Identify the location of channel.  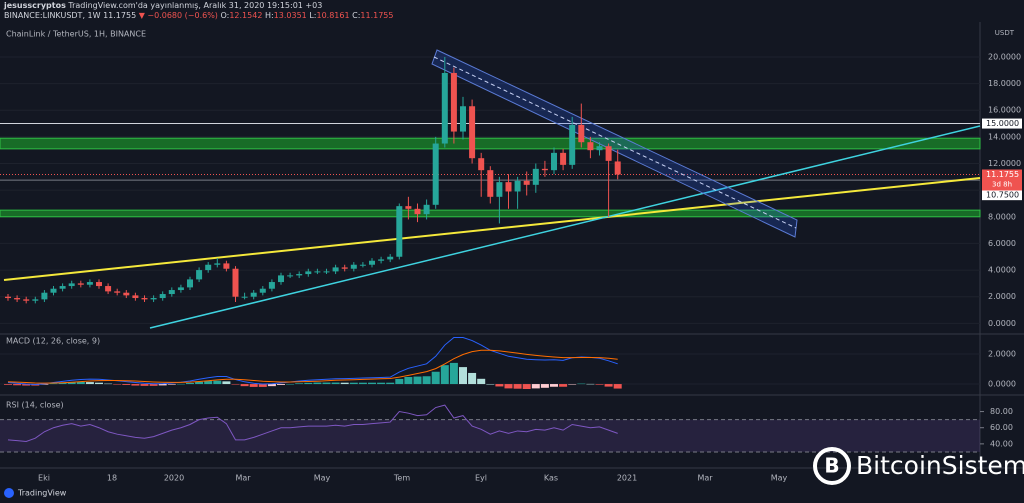
(614, 143).